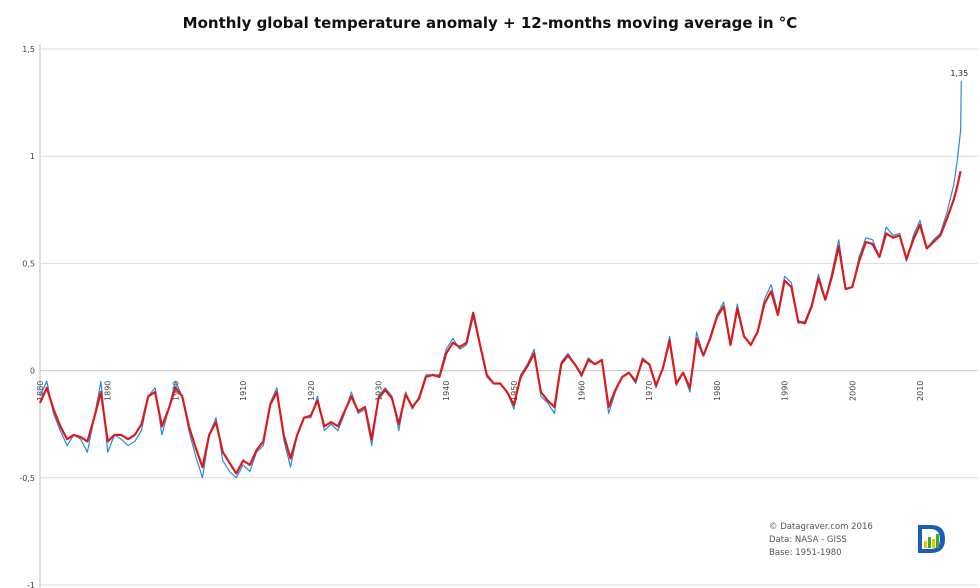  Describe the element at coordinates (28, 49) in the screenshot. I see `y-tick-label: 1,5` at that location.